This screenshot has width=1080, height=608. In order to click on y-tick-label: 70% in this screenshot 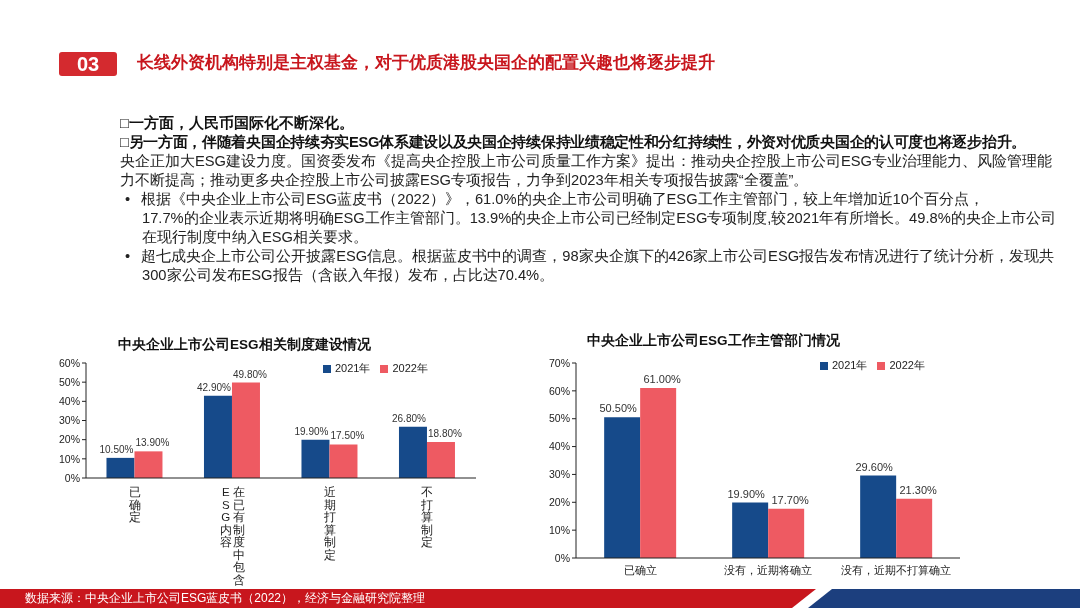, I will do `click(559, 362)`.